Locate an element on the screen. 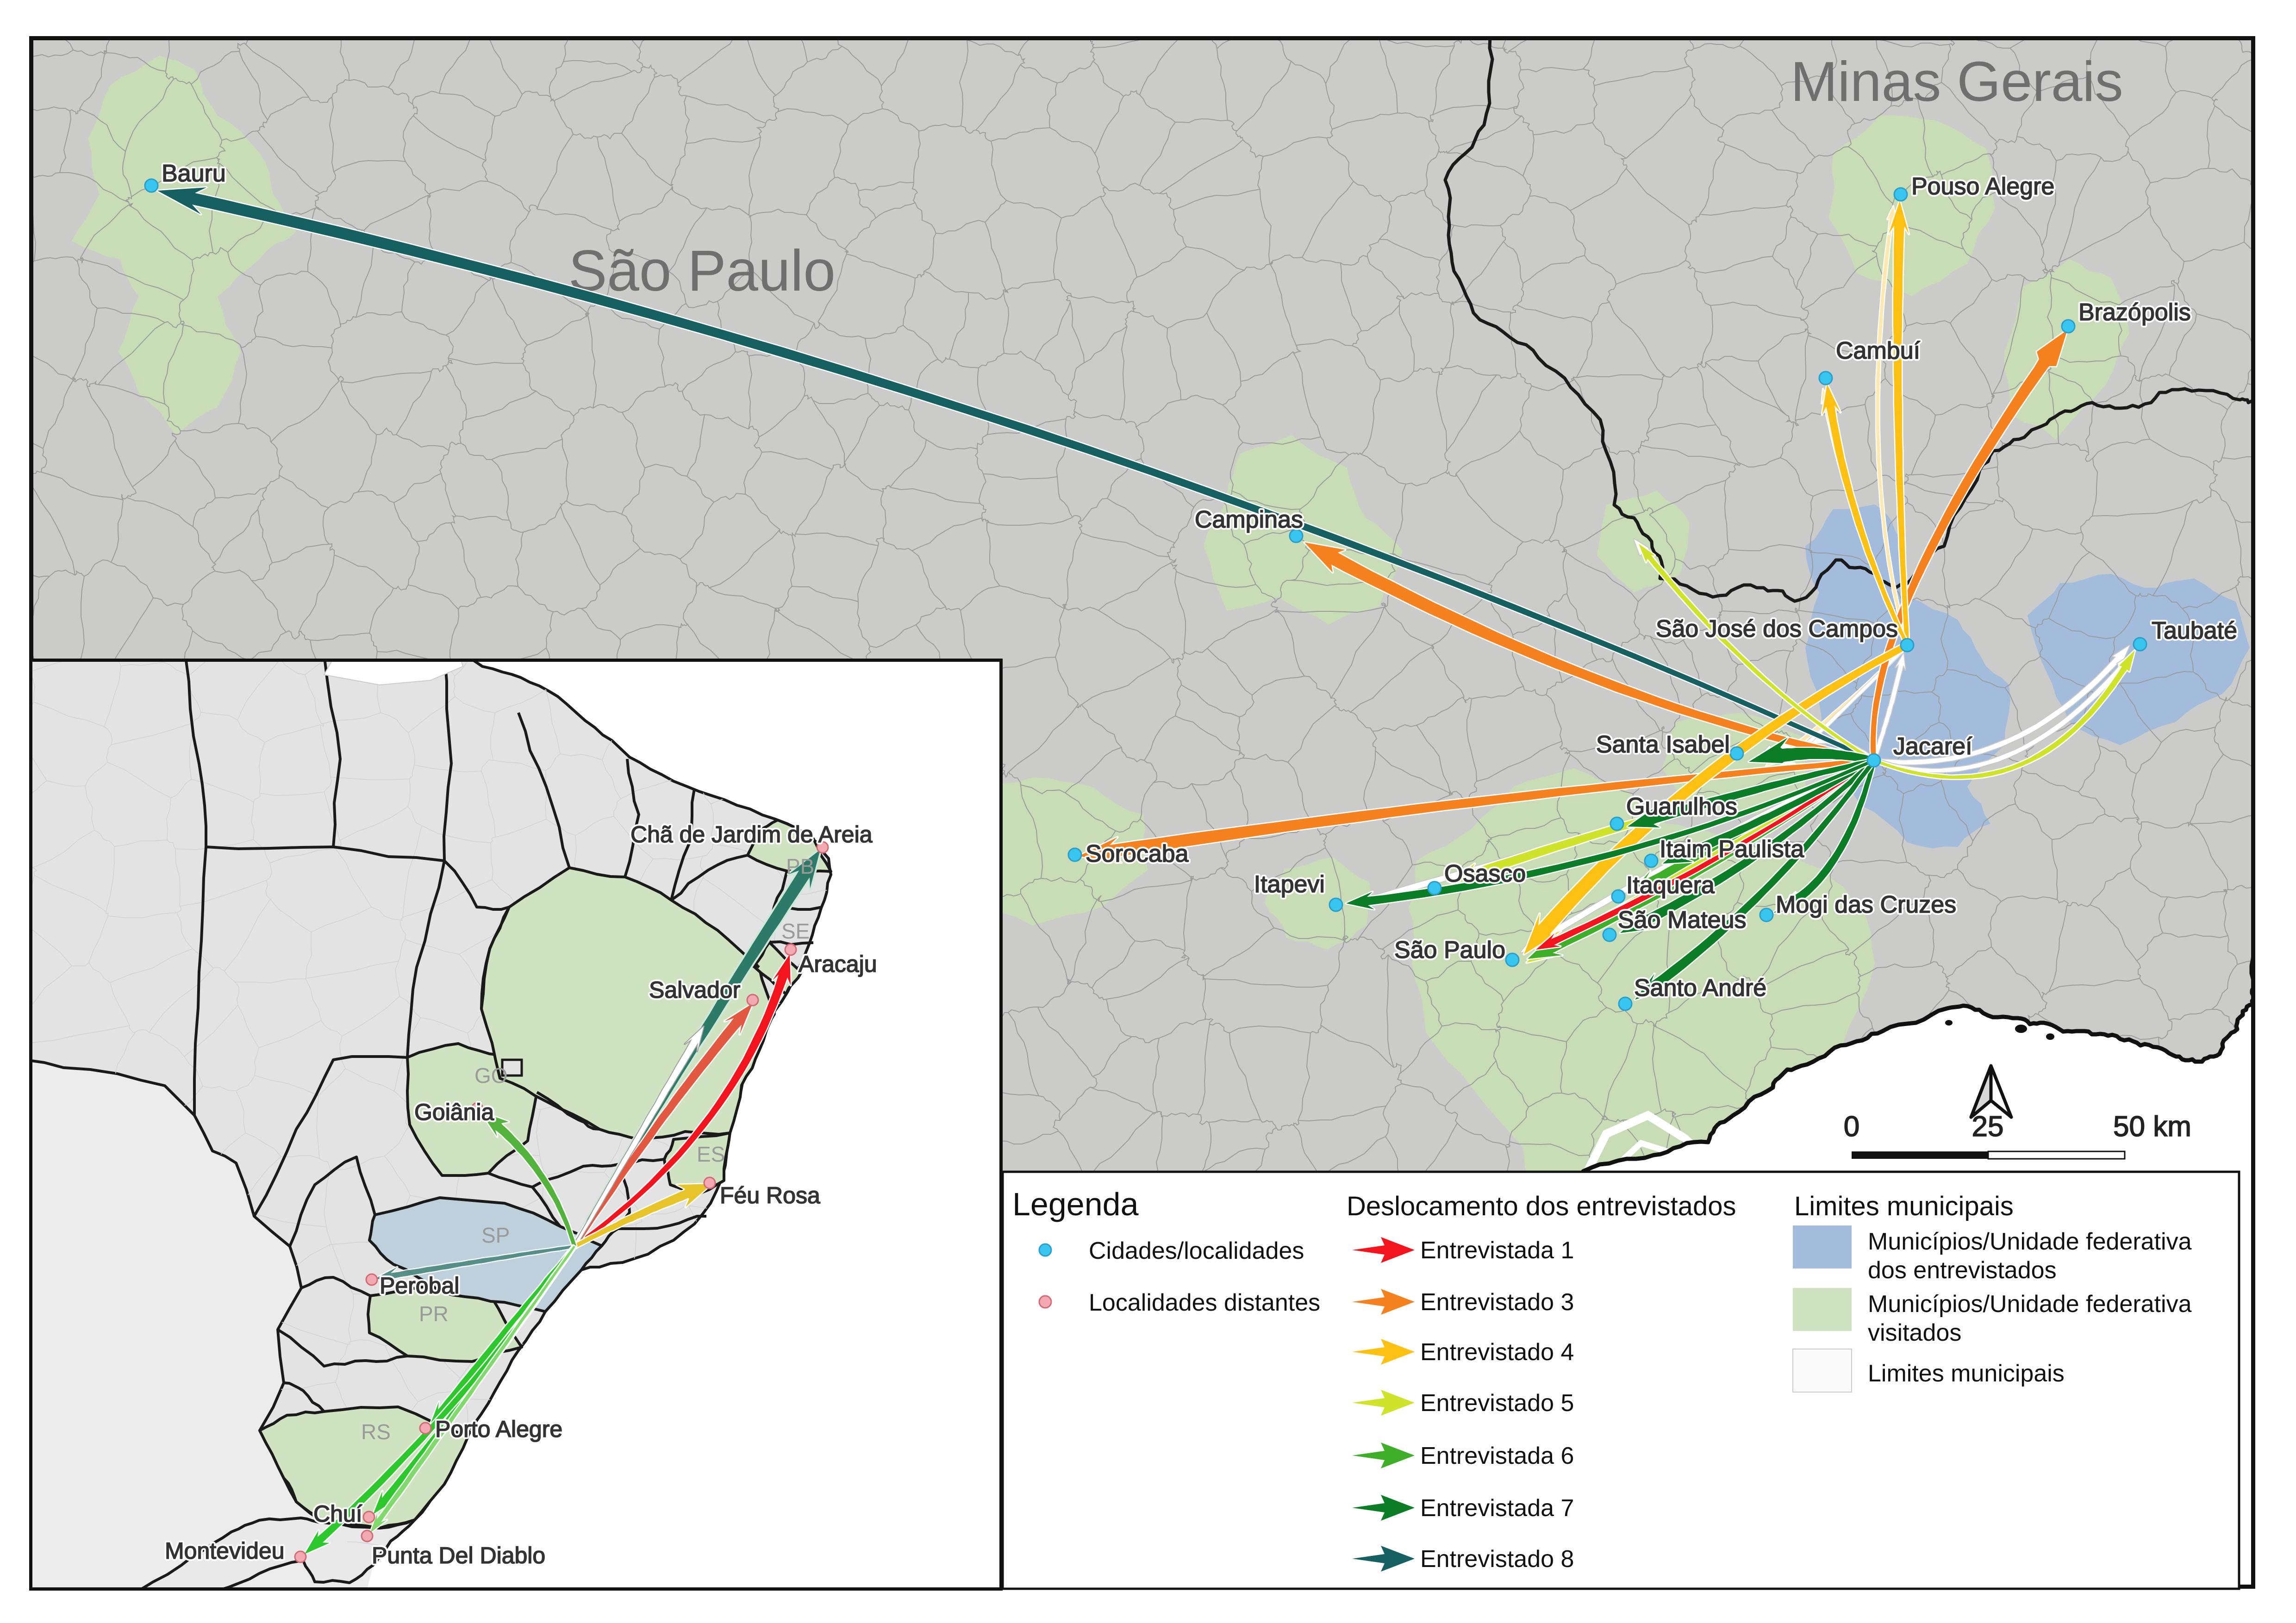  svg-text: Salvador is located at coordinates (694, 990).